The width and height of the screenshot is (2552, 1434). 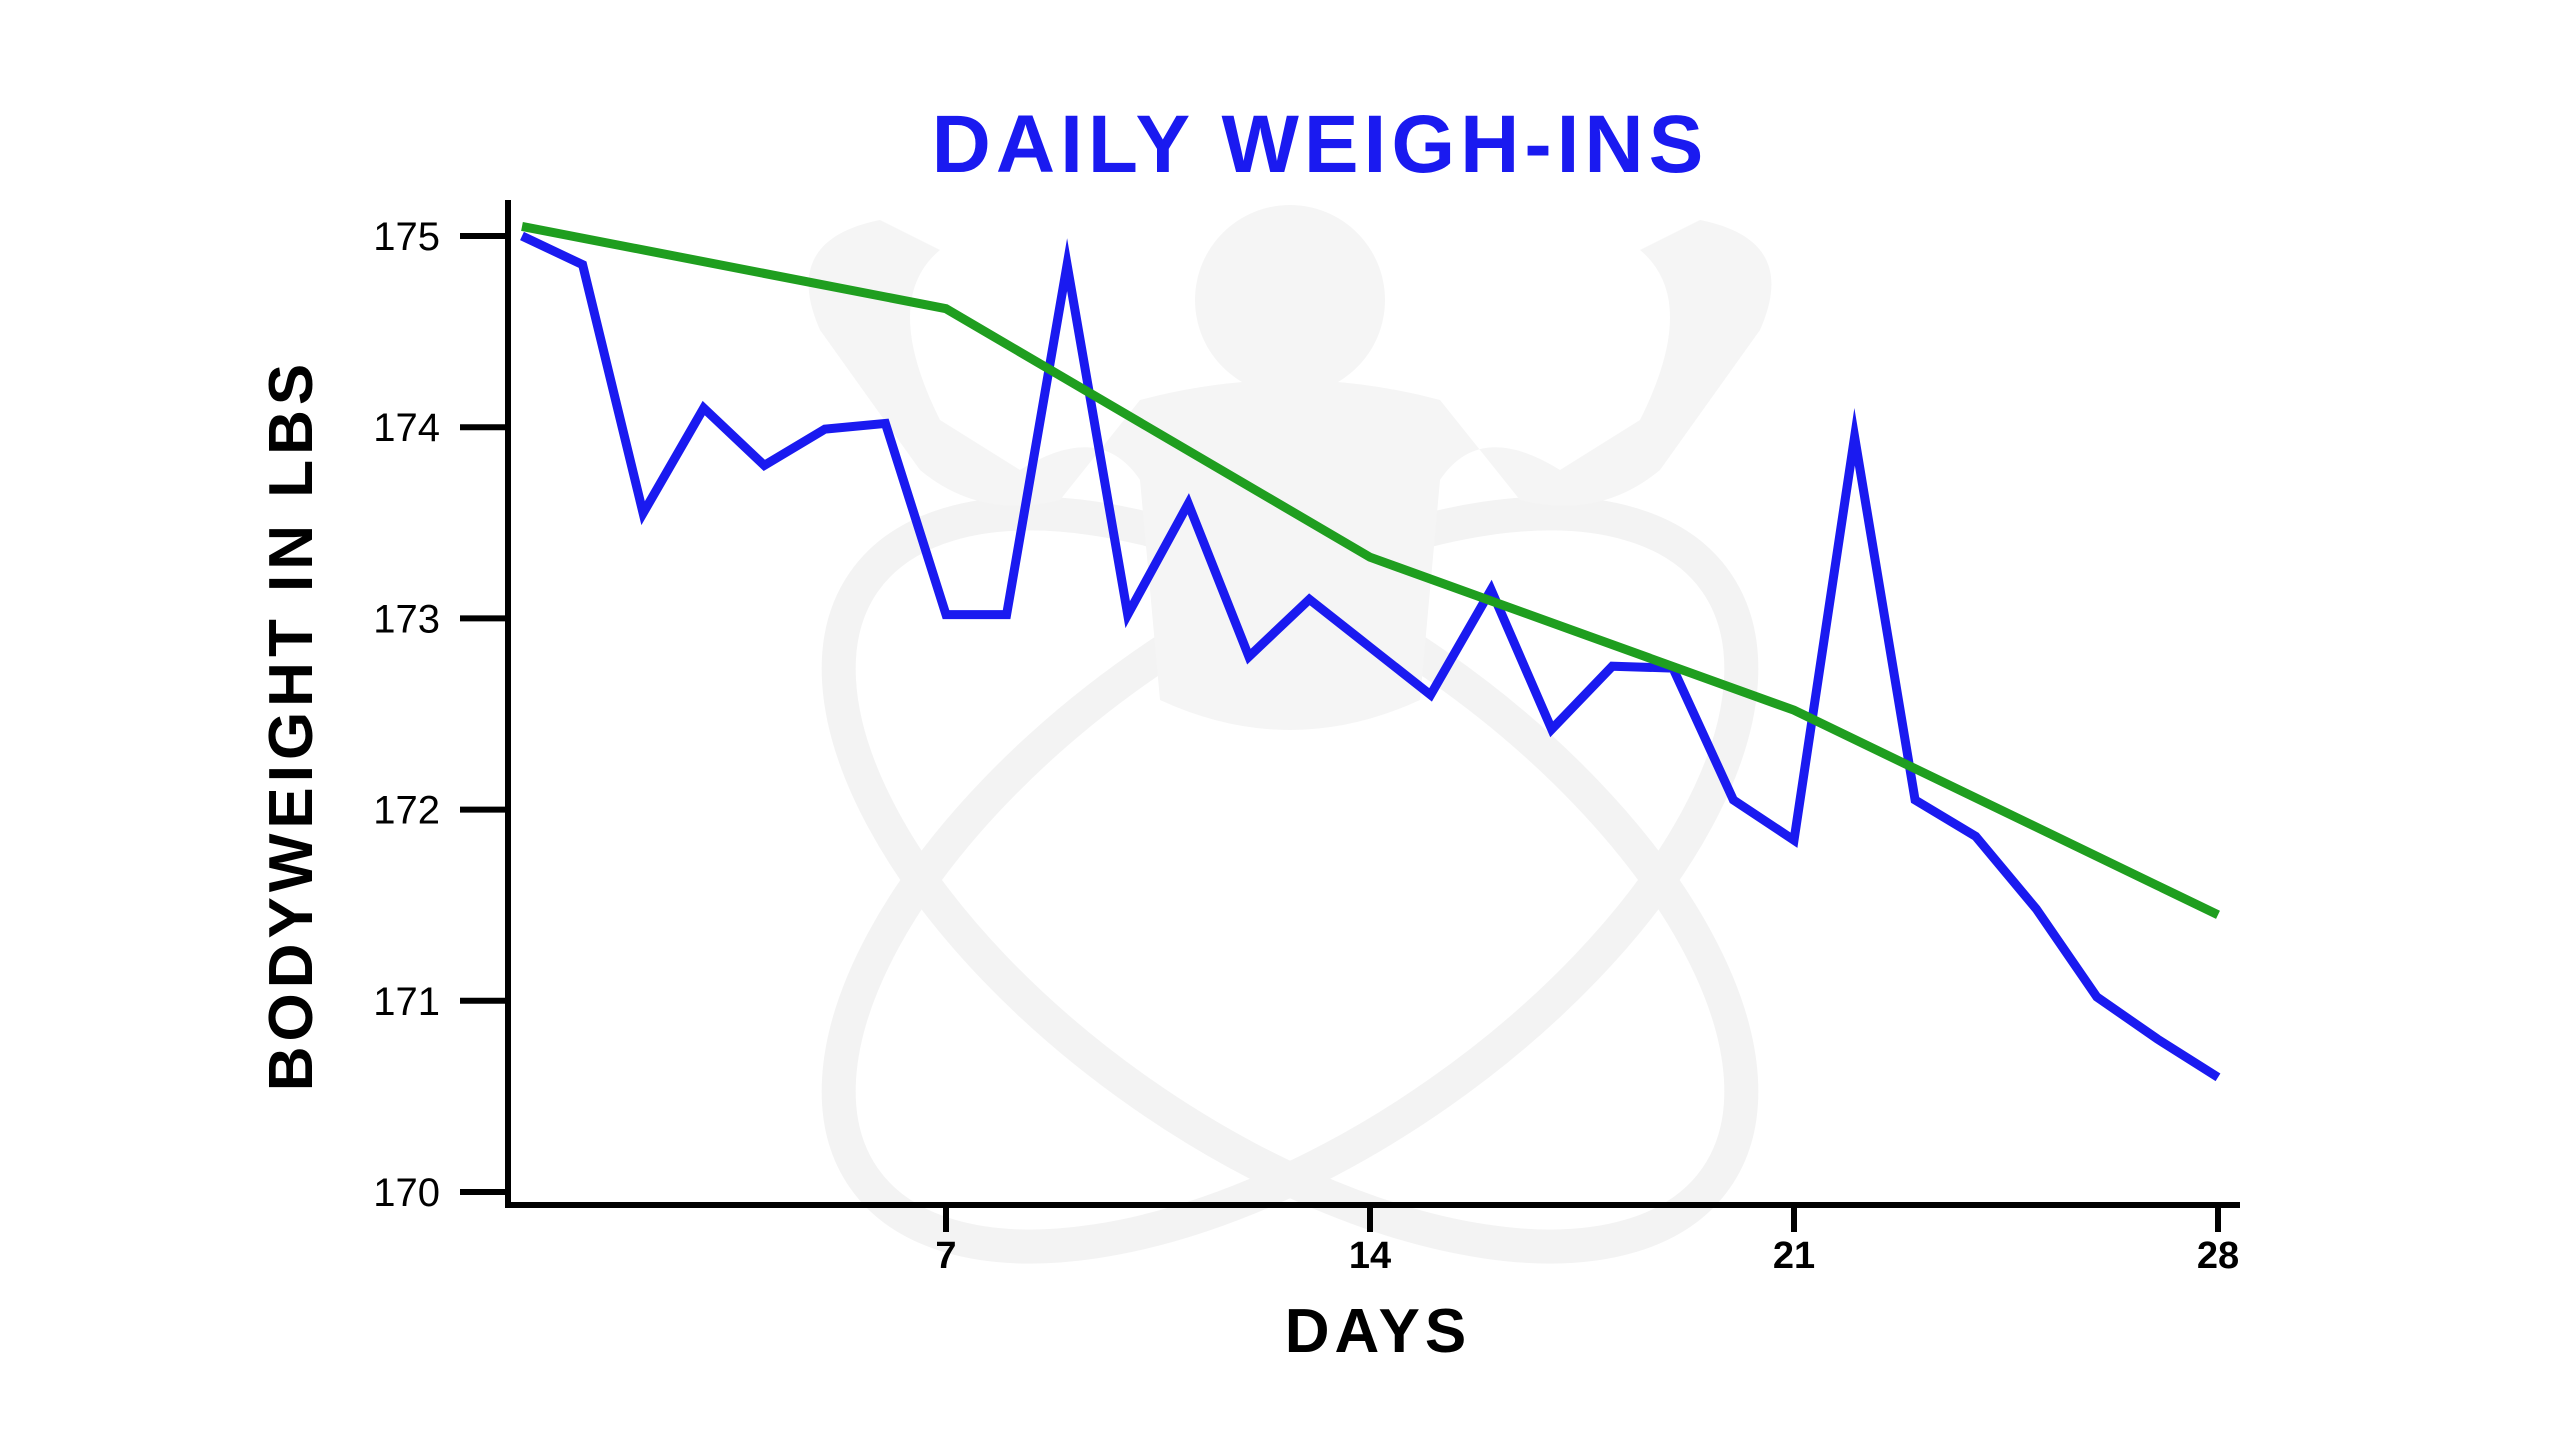 What do you see at coordinates (406, 237) in the screenshot?
I see `y-tick-label: 175` at bounding box center [406, 237].